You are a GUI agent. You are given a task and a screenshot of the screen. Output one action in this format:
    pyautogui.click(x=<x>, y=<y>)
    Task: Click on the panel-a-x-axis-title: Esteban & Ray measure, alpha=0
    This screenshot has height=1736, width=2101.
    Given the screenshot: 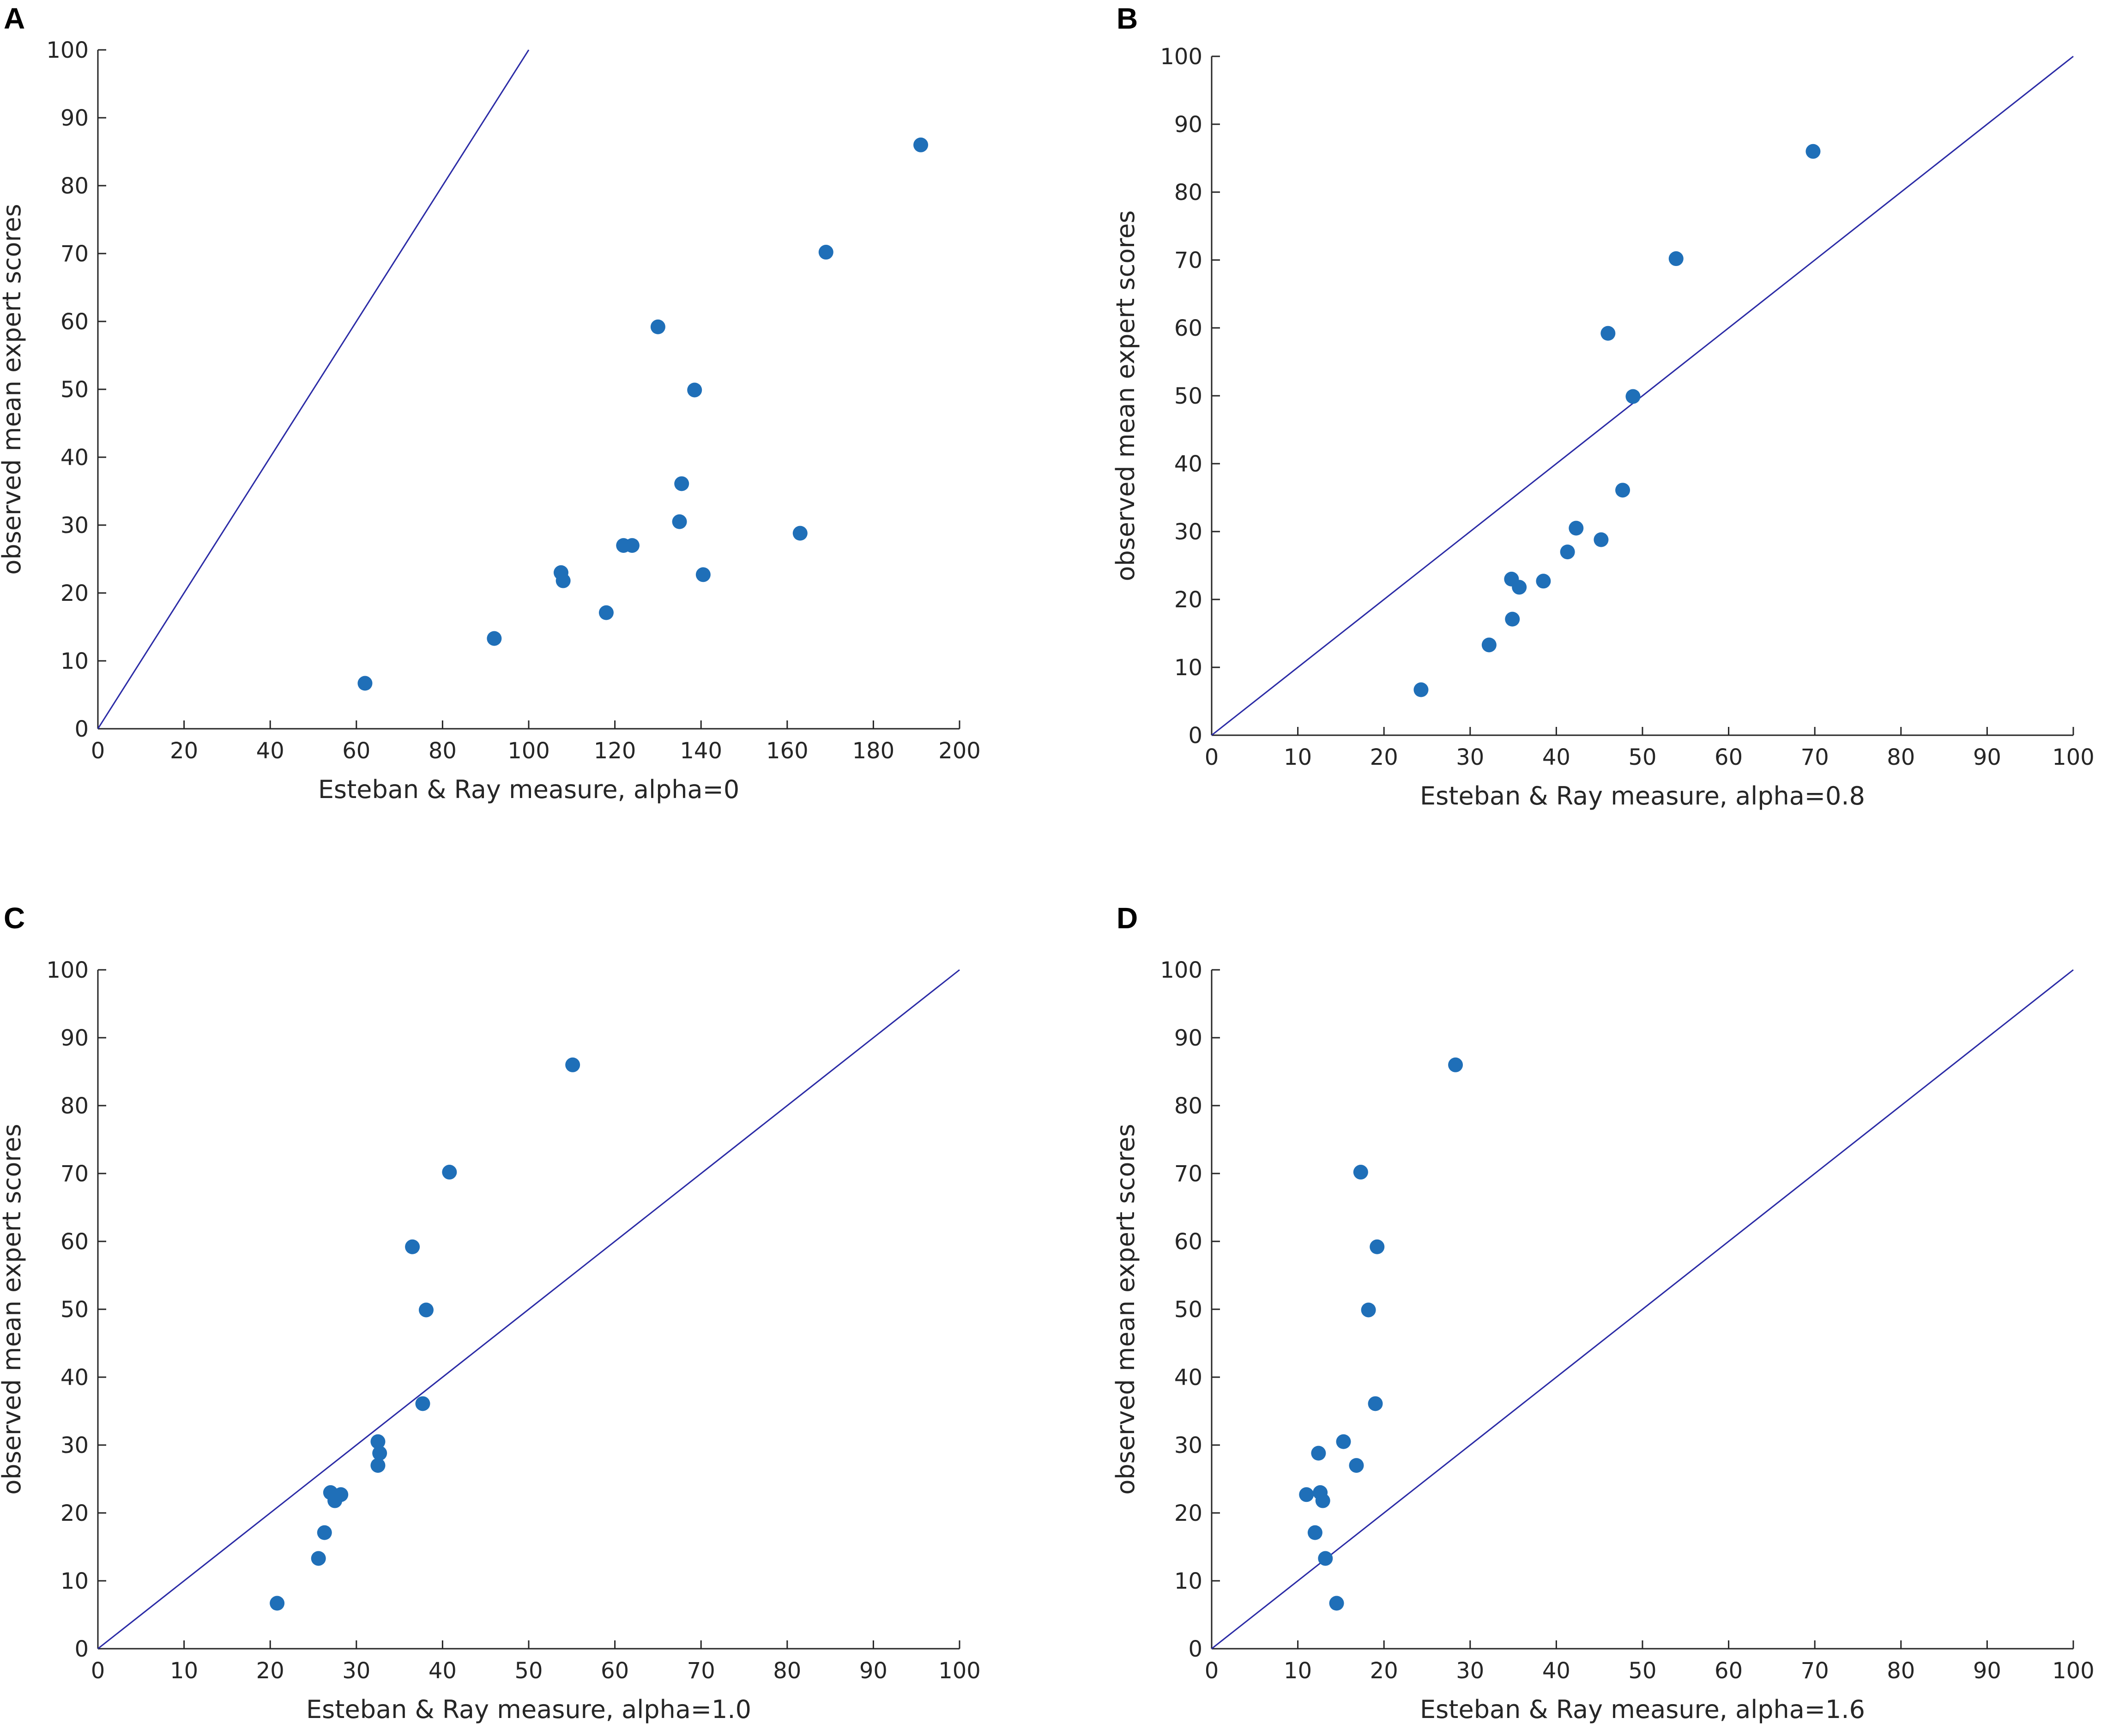 What is the action you would take?
    pyautogui.click(x=528, y=789)
    